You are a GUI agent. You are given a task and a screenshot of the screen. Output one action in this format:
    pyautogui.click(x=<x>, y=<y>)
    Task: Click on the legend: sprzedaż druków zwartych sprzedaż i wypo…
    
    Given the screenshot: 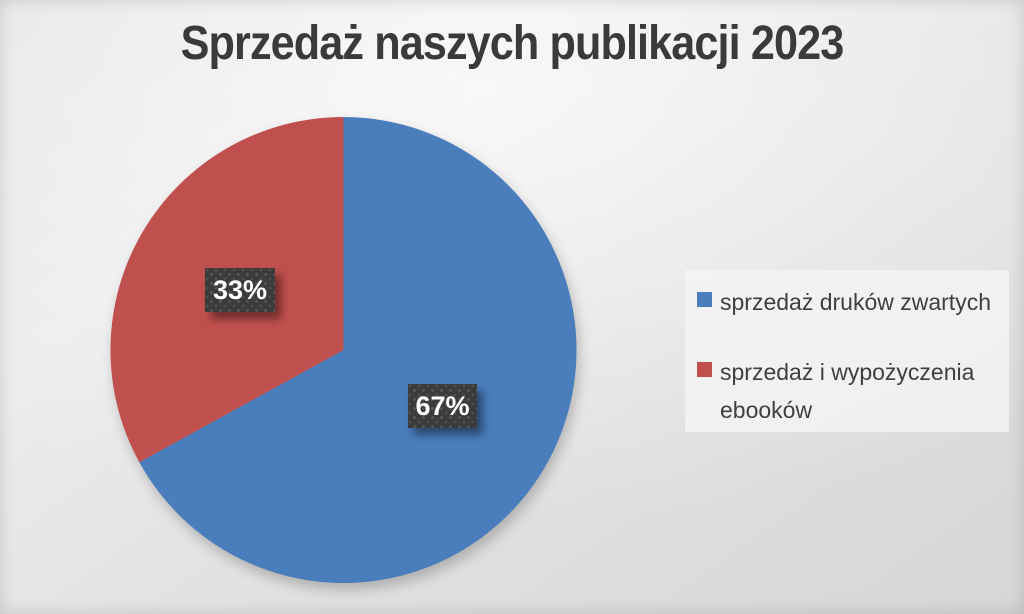 What is the action you would take?
    pyautogui.click(x=847, y=351)
    